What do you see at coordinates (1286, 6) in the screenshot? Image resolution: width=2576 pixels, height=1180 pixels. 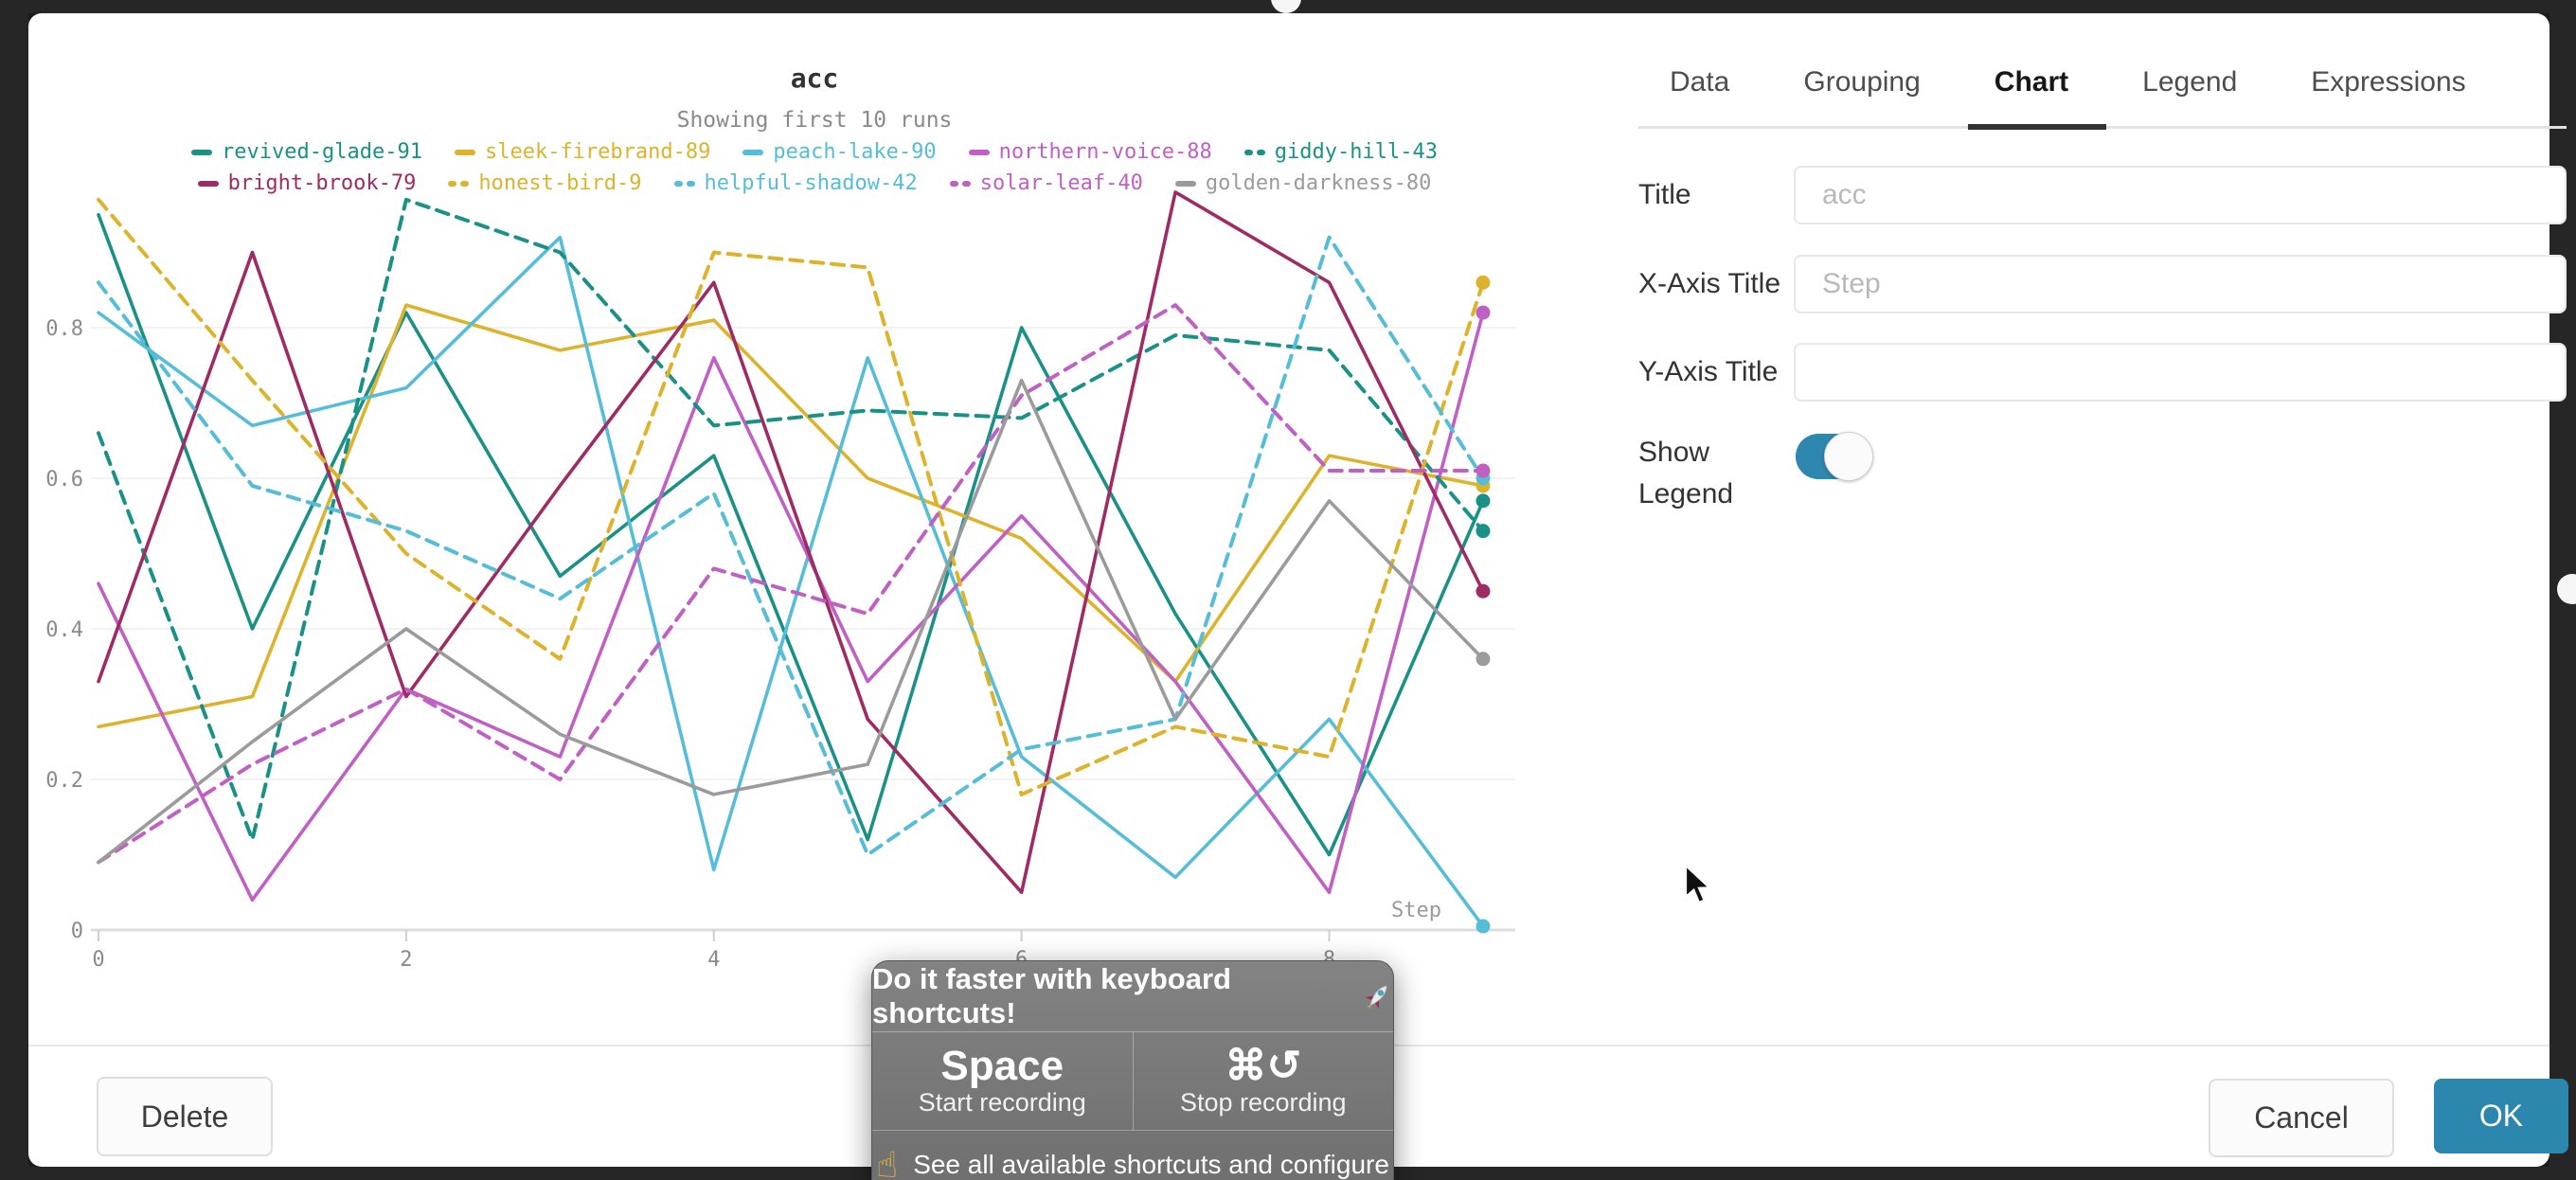 I see `recorder-indicator-icon` at bounding box center [1286, 6].